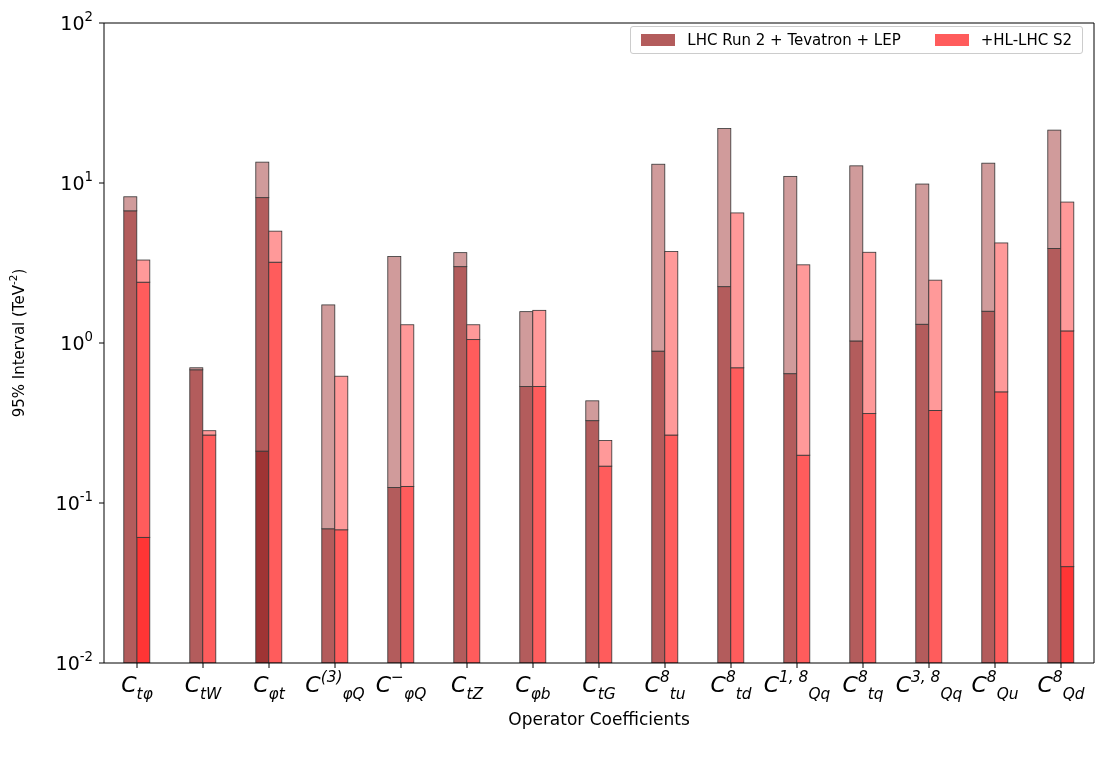  What do you see at coordinates (74, 661) in the screenshot?
I see `y-tick-label: 10$^{-2}$` at bounding box center [74, 661].